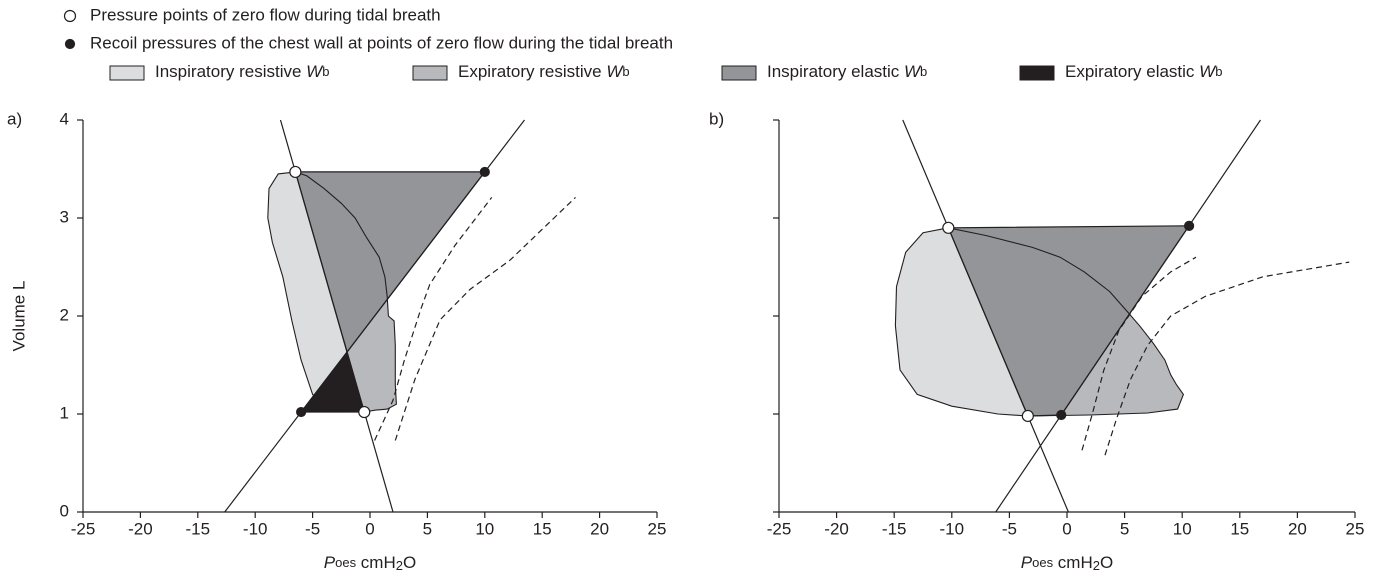 This screenshot has width=1393, height=581. What do you see at coordinates (230, 71) in the screenshot?
I see `label-part: Inspiratory resistive` at bounding box center [230, 71].